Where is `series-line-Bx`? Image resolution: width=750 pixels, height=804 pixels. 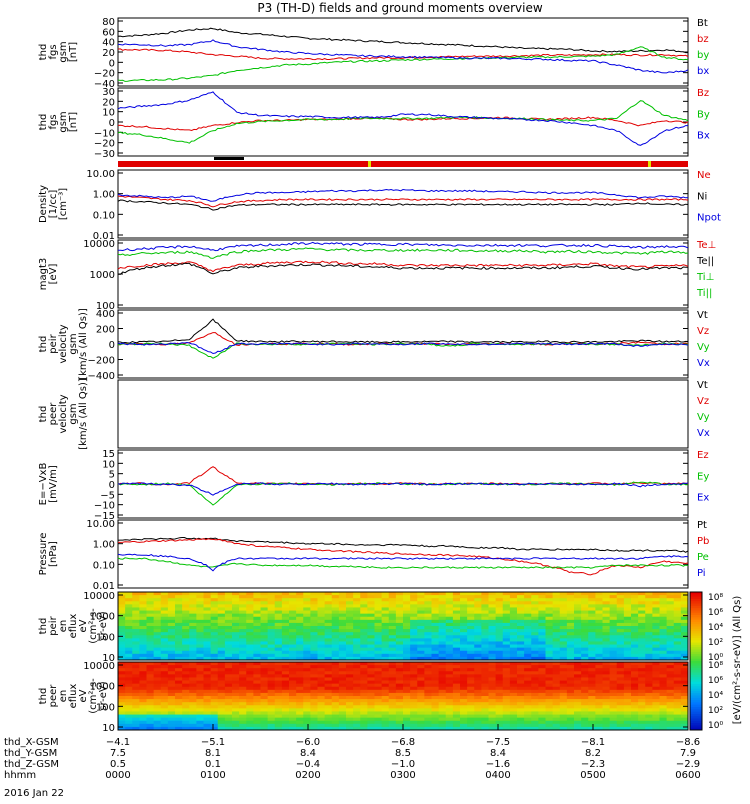 series-line-Bx is located at coordinates (402, 118).